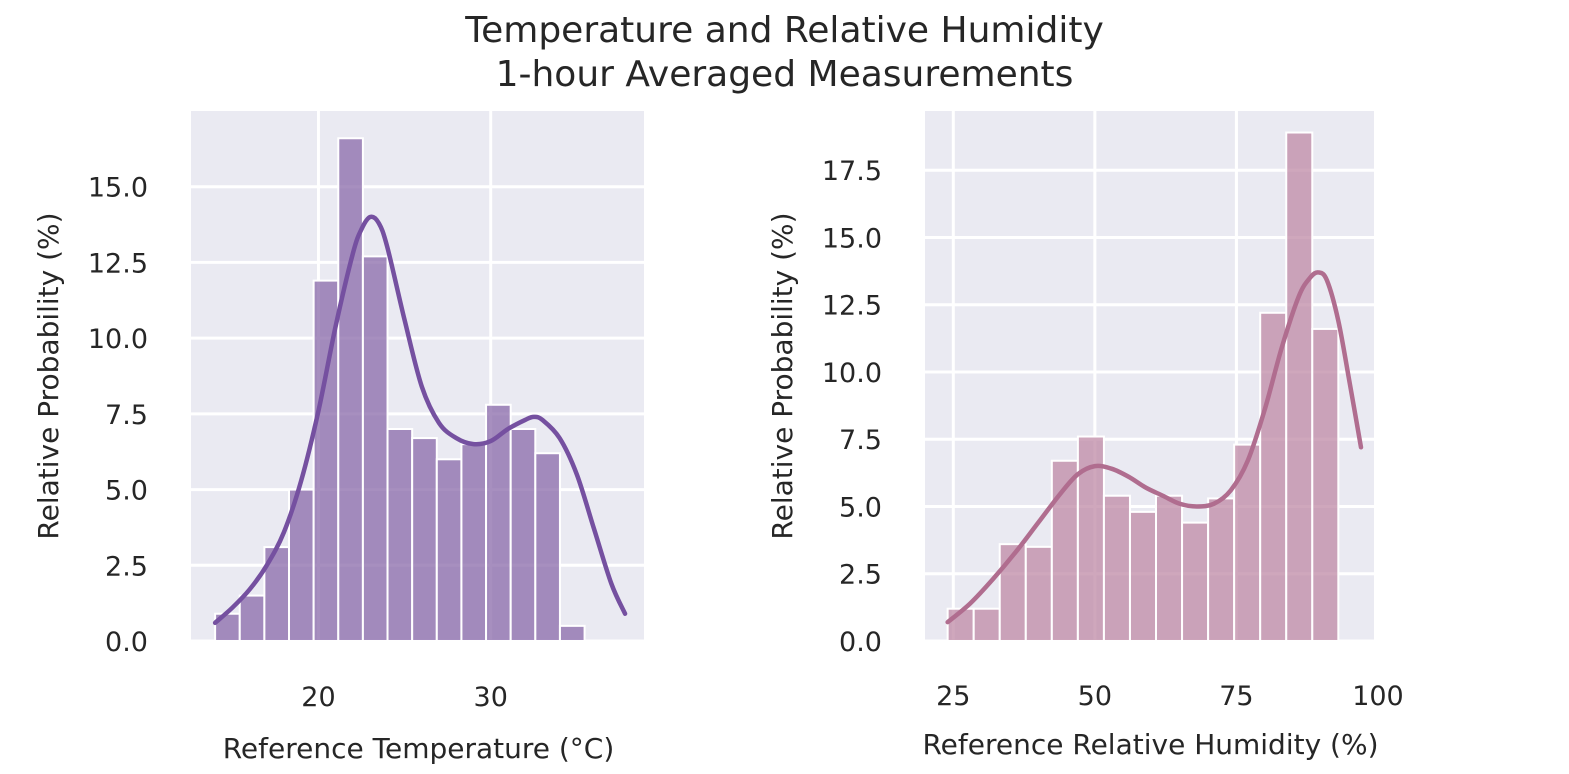 Image resolution: width=1569 pixels, height=774 pixels. I want to click on y-tick-label: 17.5, so click(852, 171).